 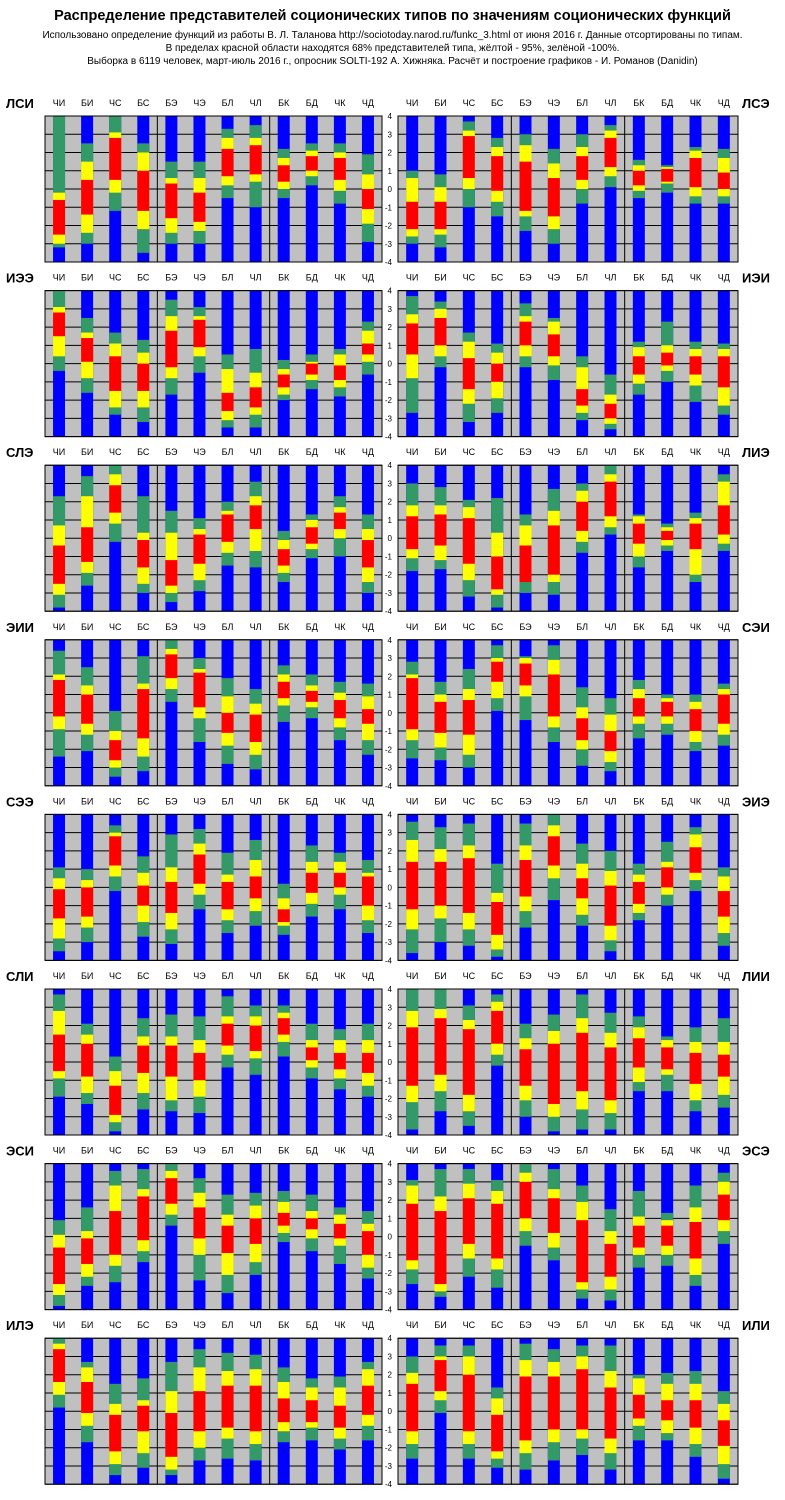 I want to click on y-tick-label: 0, so click(x=390, y=538).